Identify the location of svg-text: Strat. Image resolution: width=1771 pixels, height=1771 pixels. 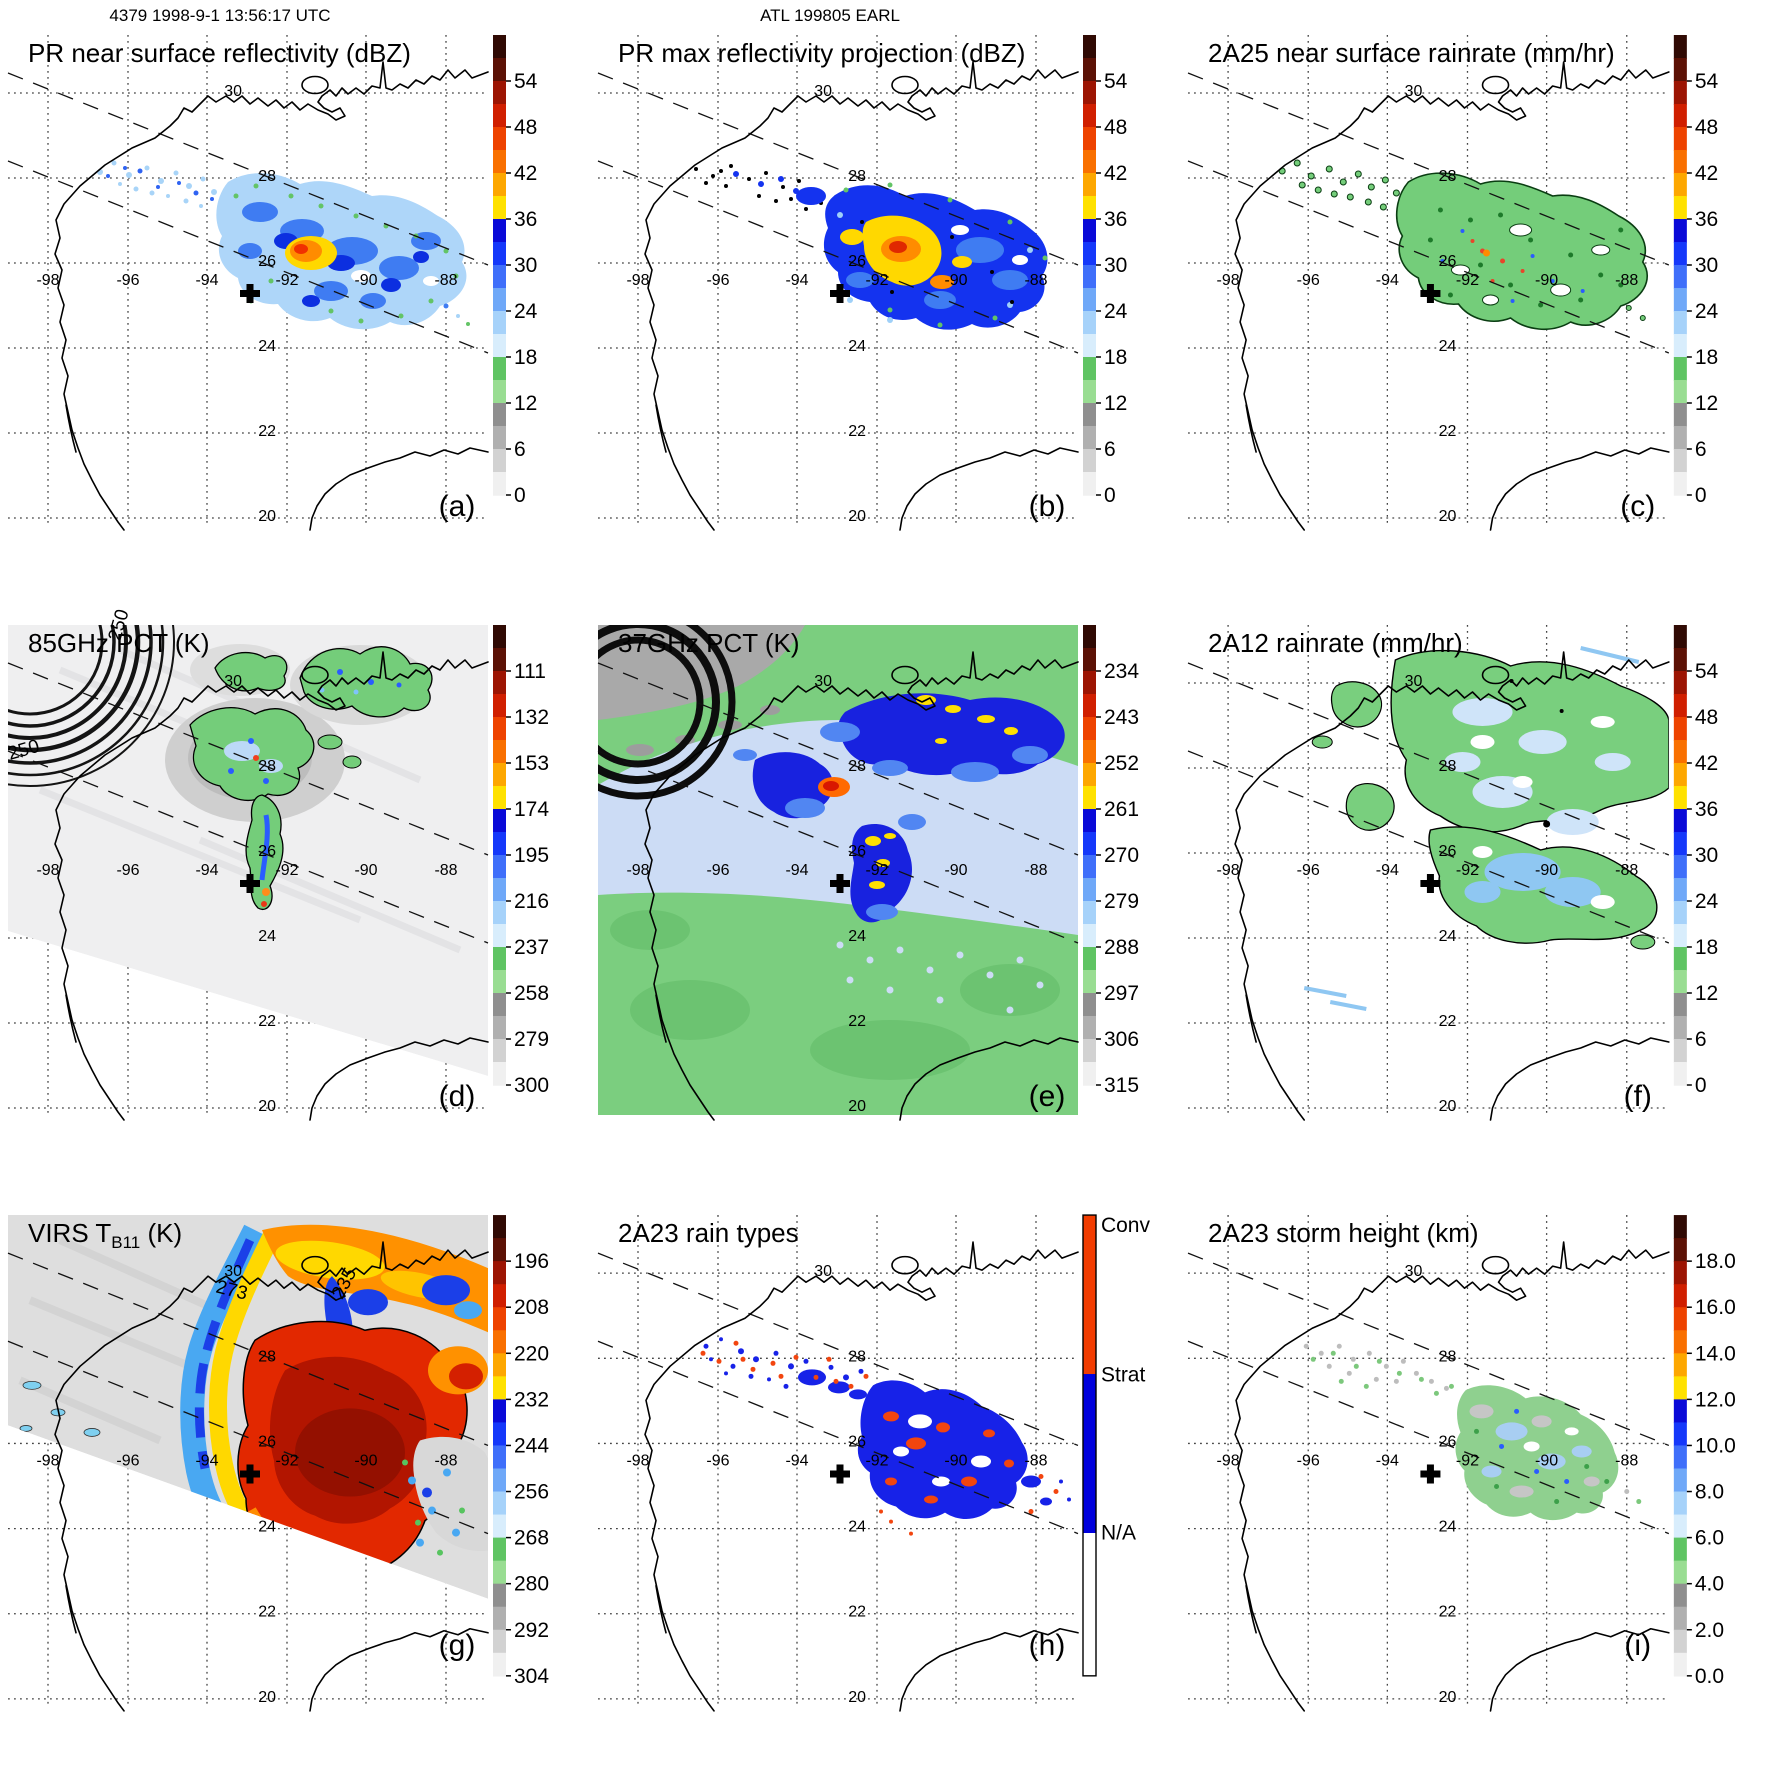
(1123, 1374).